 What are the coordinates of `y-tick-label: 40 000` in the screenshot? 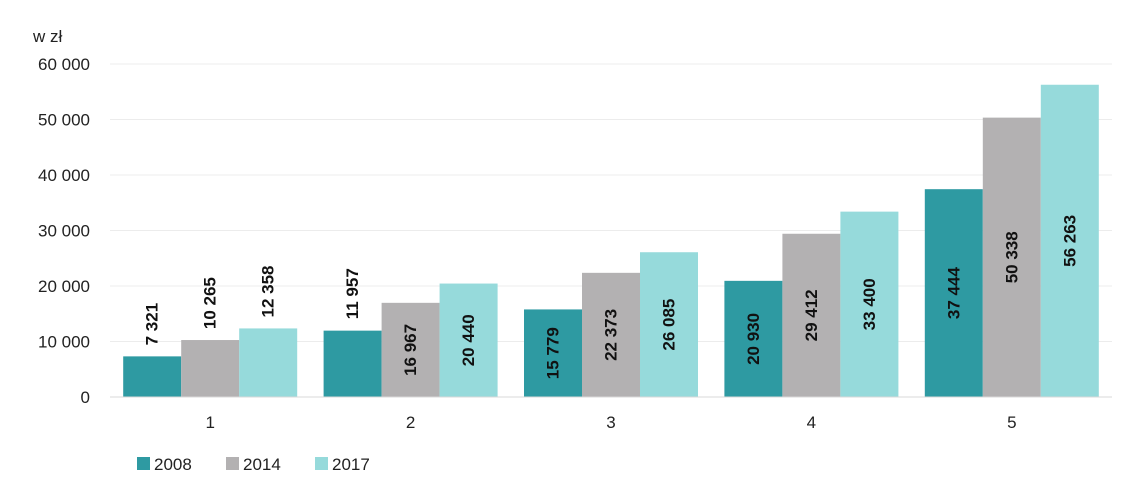 It's located at (64, 175).